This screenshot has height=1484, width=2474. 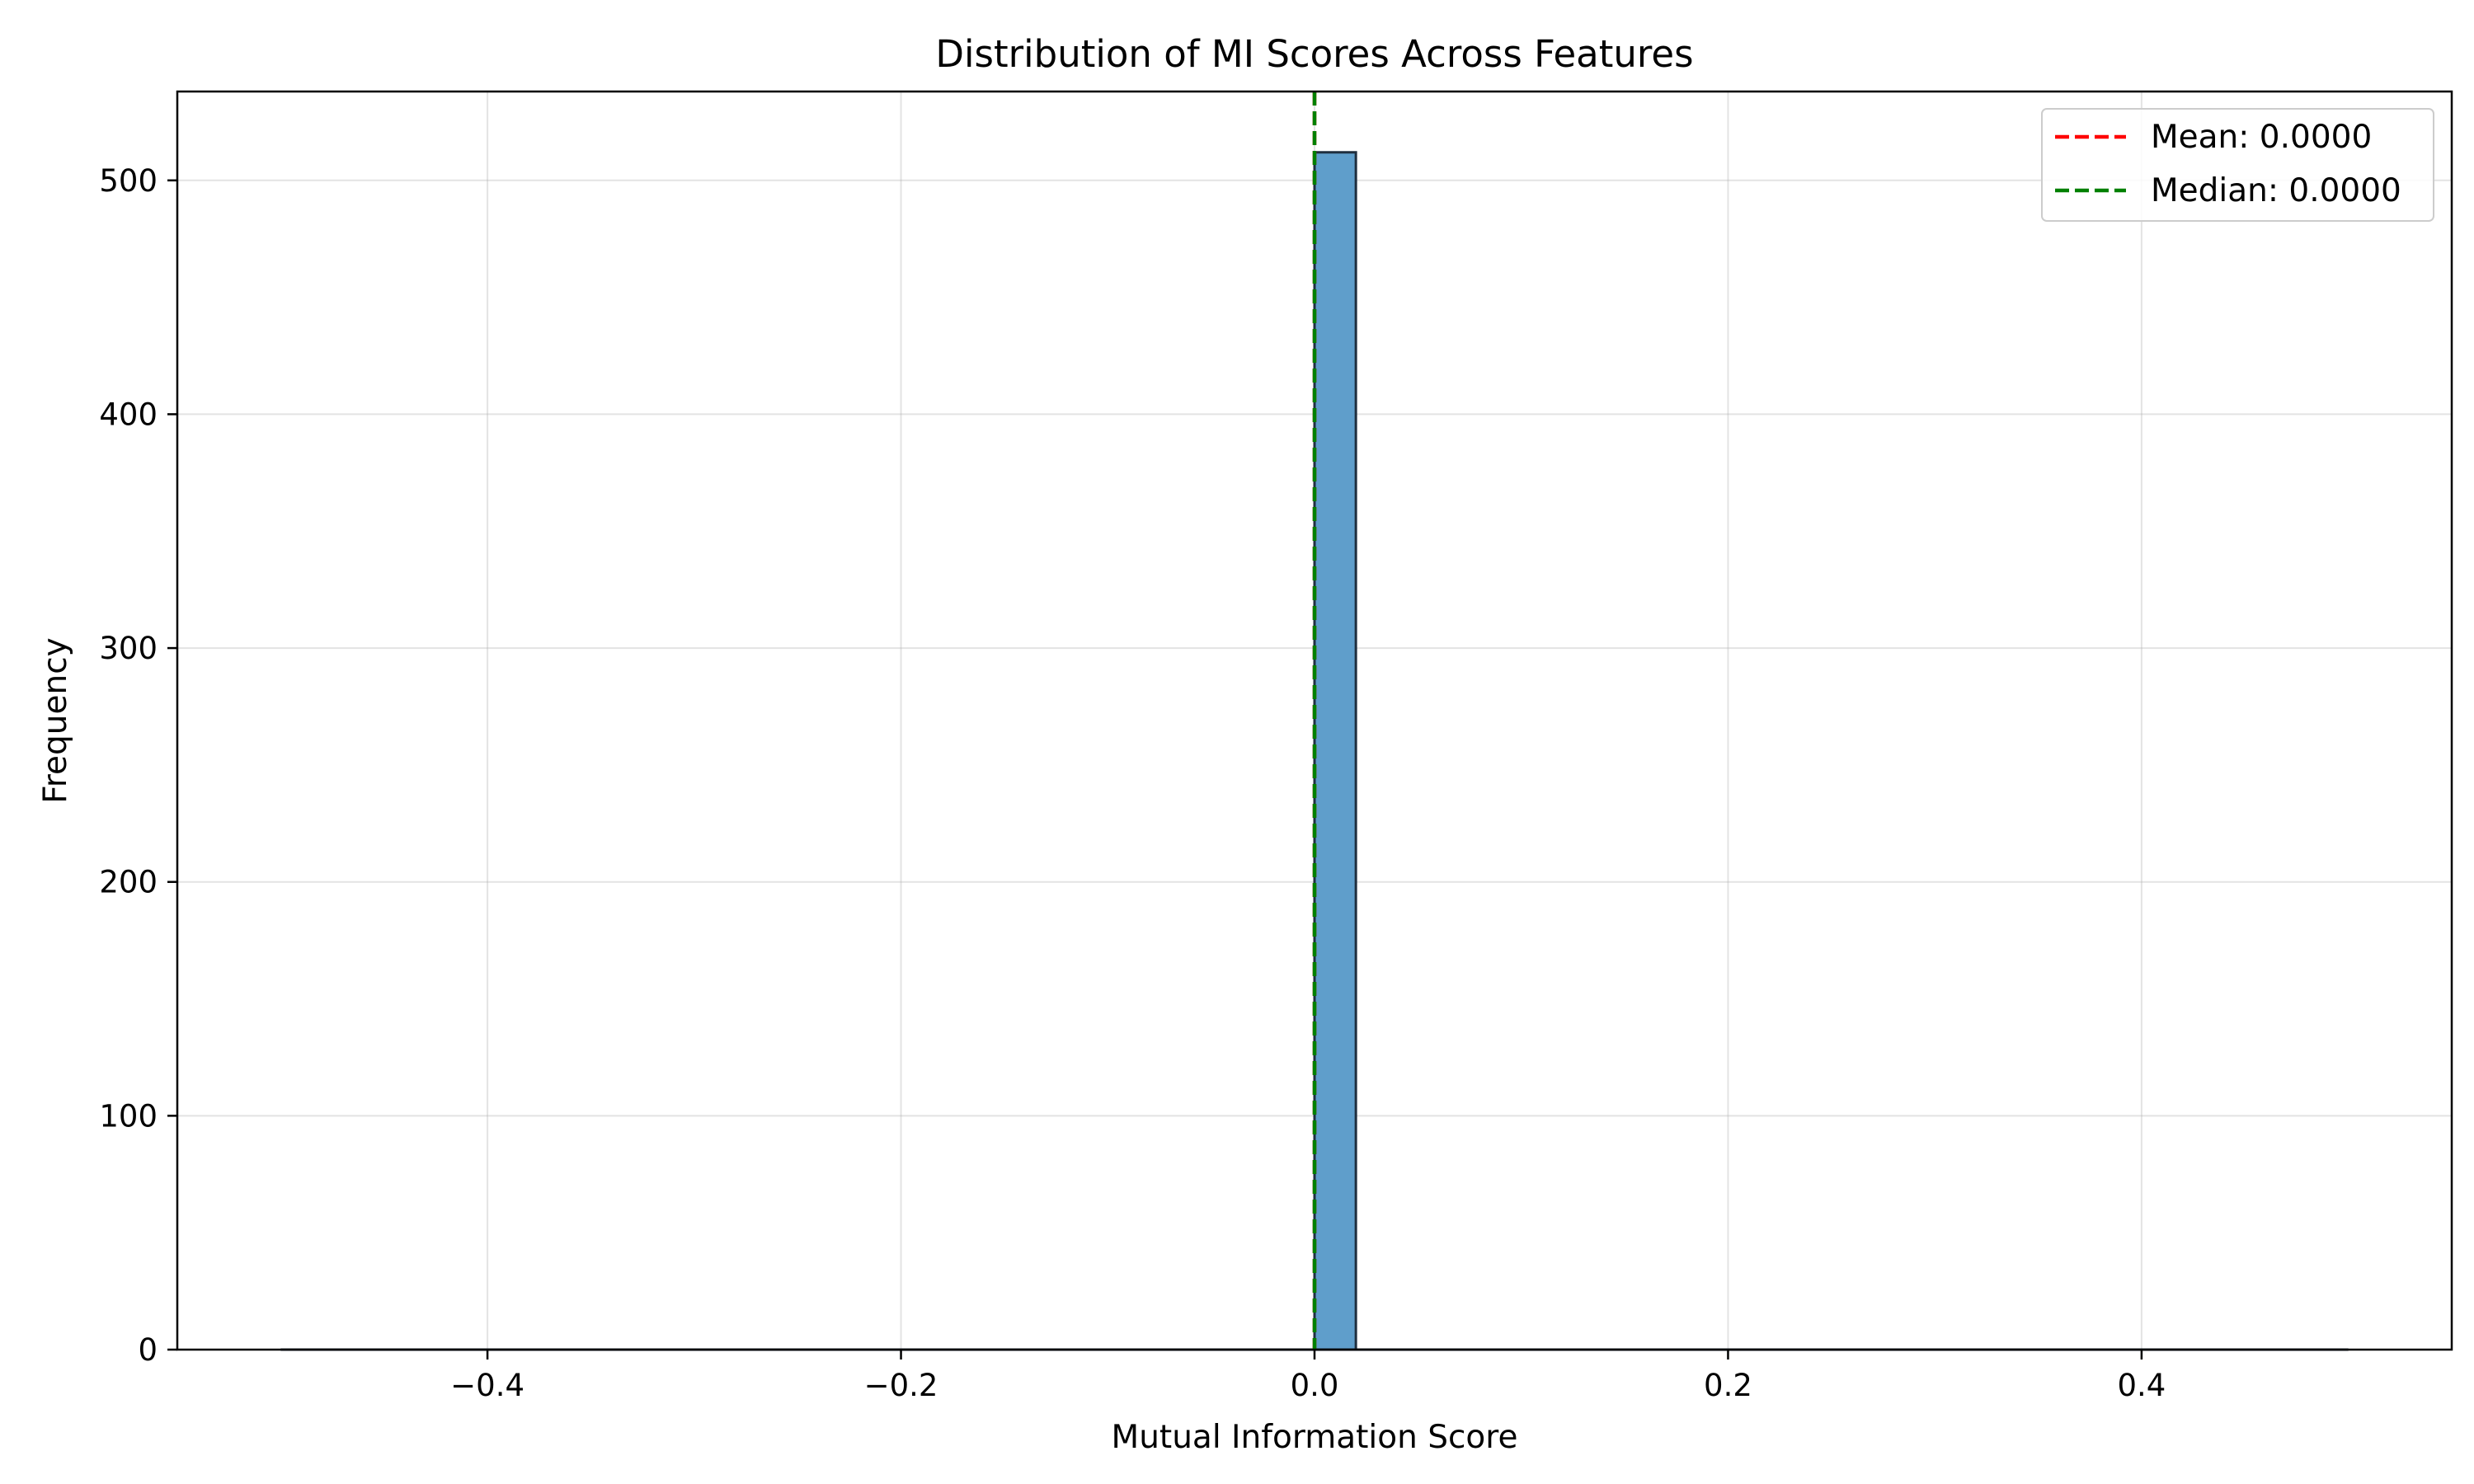 What do you see at coordinates (55, 720) in the screenshot?
I see `y-axis-label: Frequency` at bounding box center [55, 720].